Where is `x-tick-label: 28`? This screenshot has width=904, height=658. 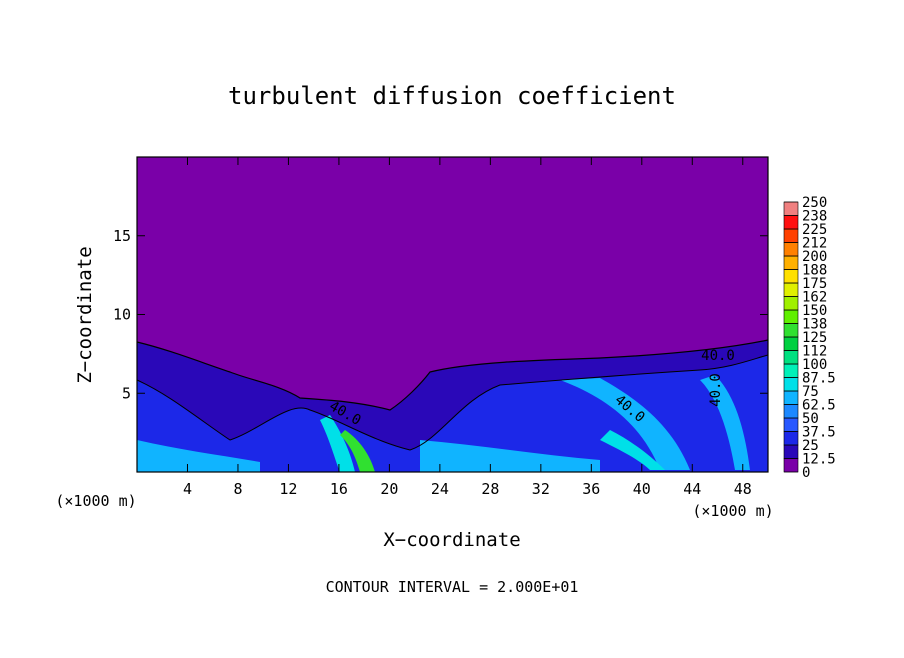
x-tick-label: 28 is located at coordinates (490, 489).